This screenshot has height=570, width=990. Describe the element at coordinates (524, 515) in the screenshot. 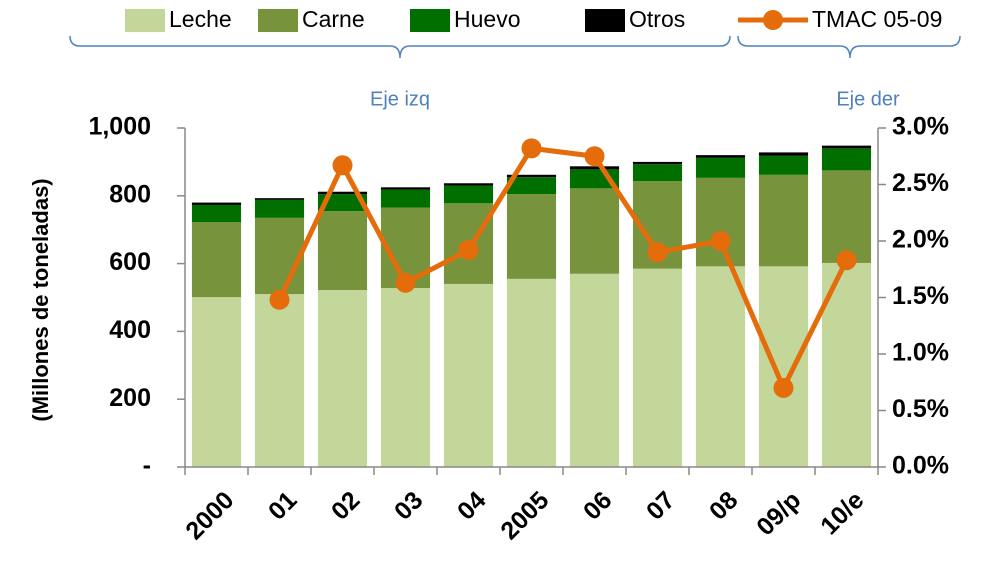

I see `x-tick-label: 2005` at that location.